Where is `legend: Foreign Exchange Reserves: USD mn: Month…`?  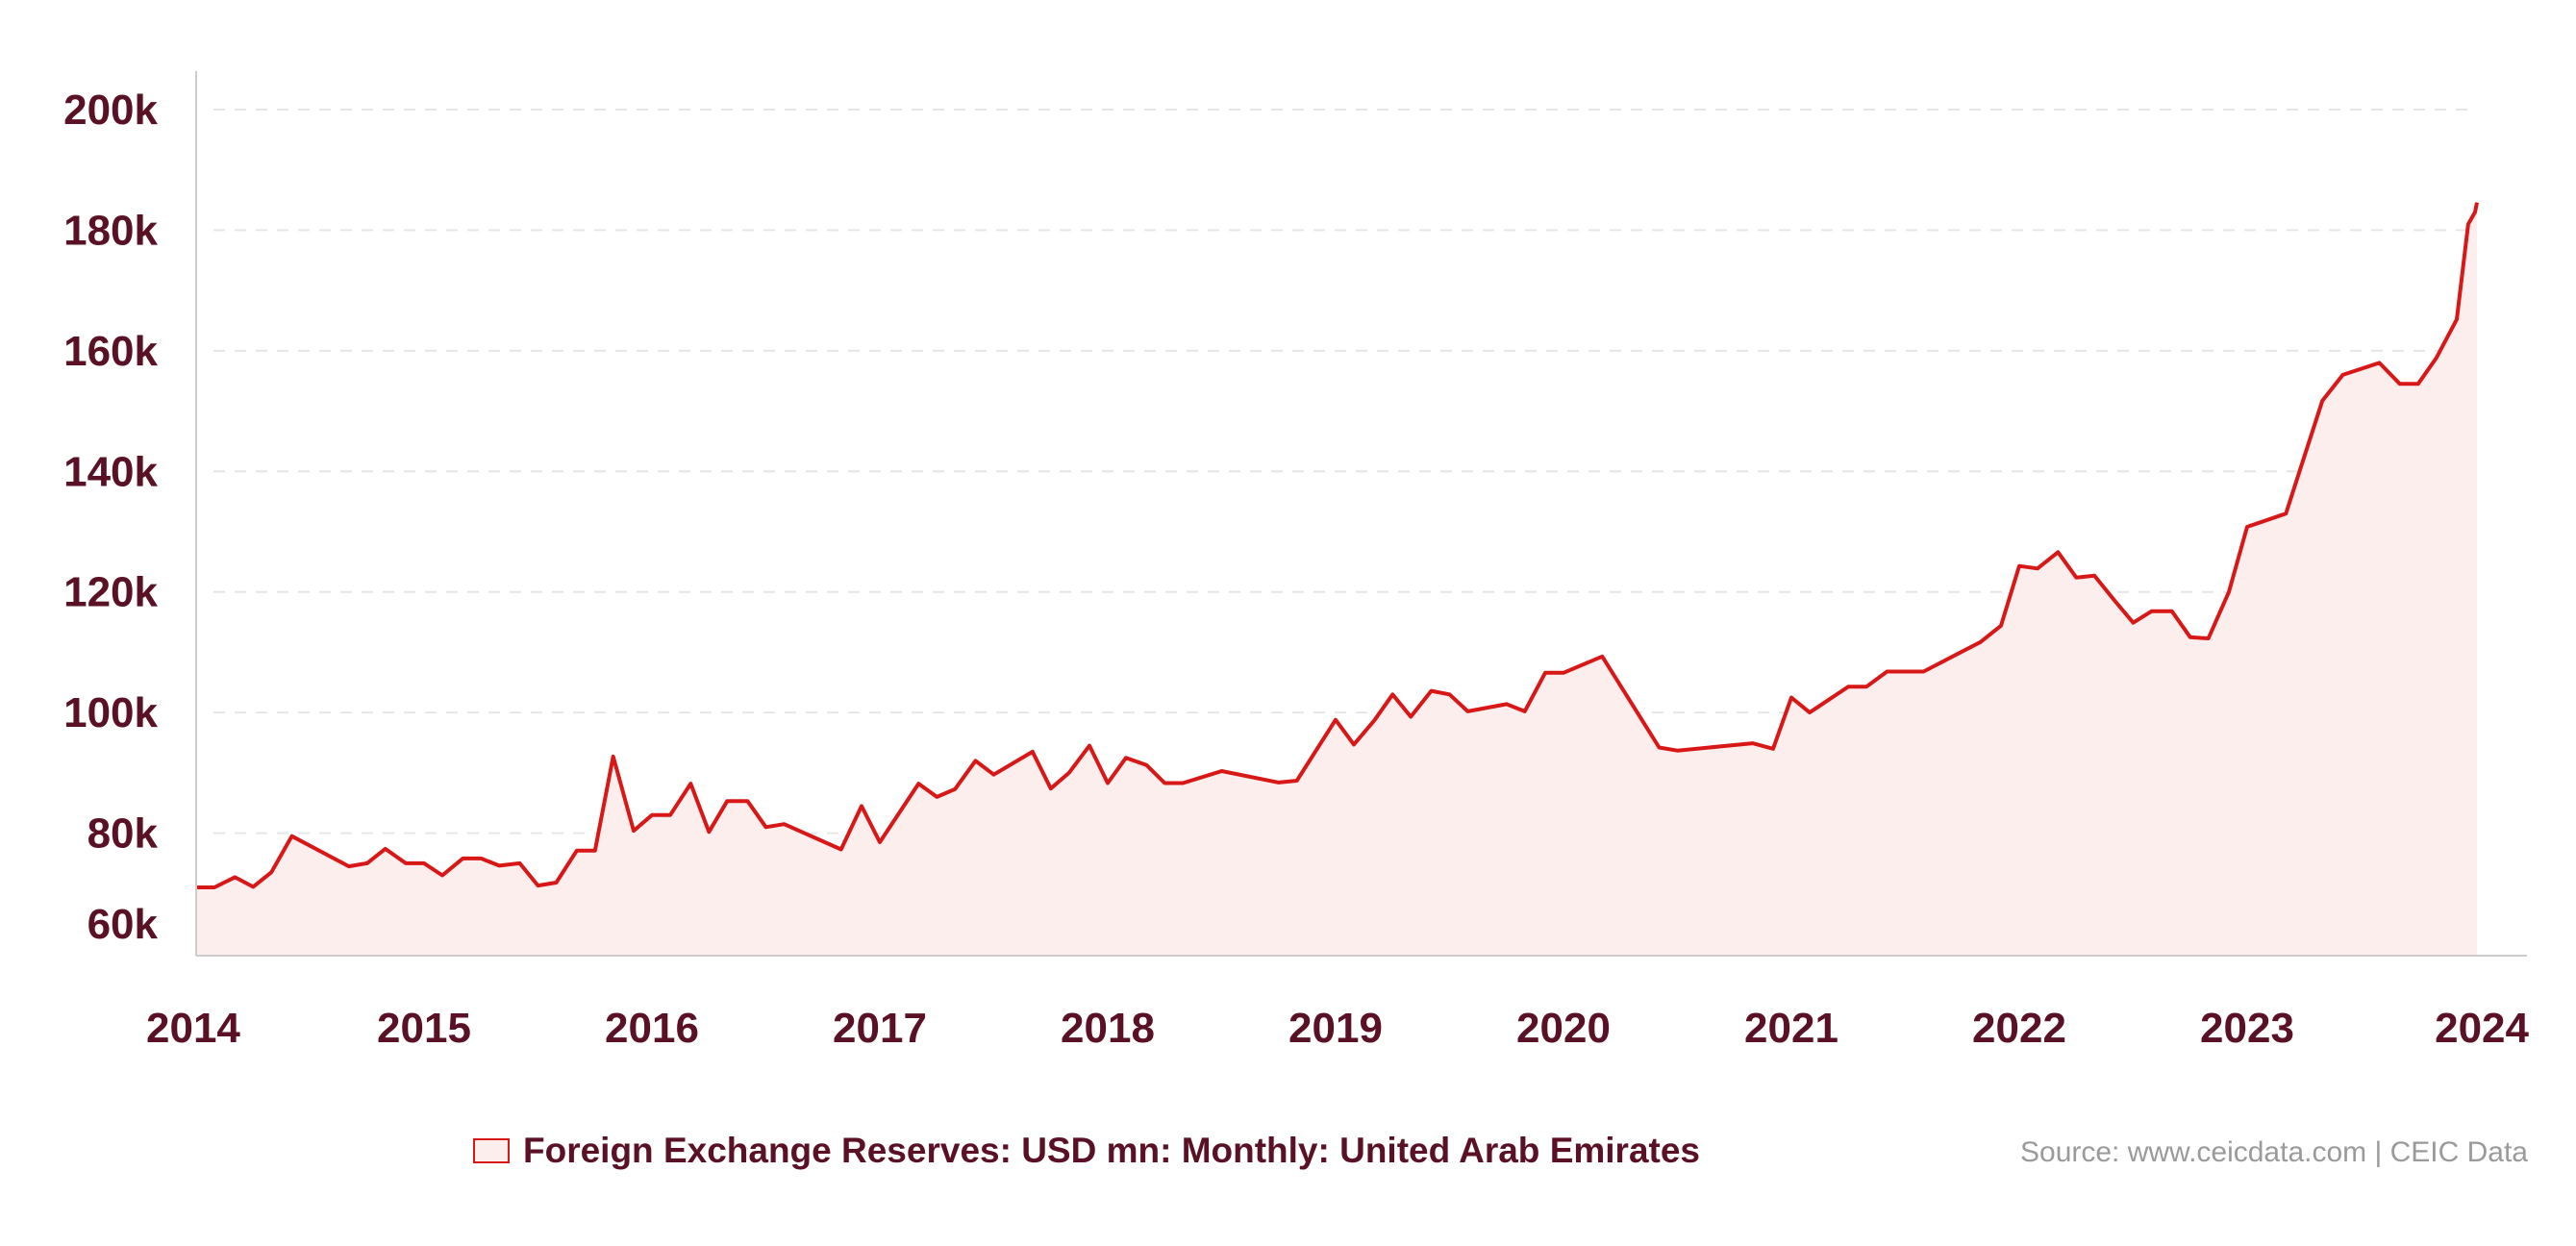
legend: Foreign Exchange Reserves: USD mn: Month… is located at coordinates (1086, 1151).